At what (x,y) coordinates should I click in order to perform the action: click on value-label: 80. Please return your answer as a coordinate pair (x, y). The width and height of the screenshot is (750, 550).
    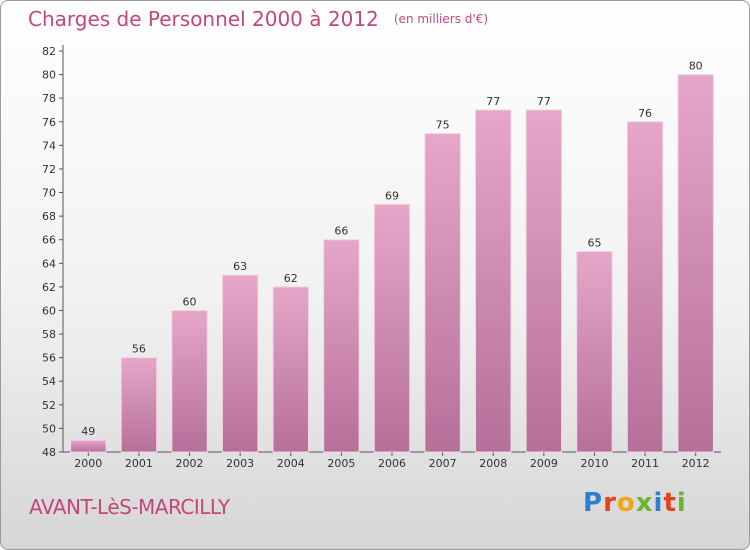
    Looking at the image, I should click on (696, 66).